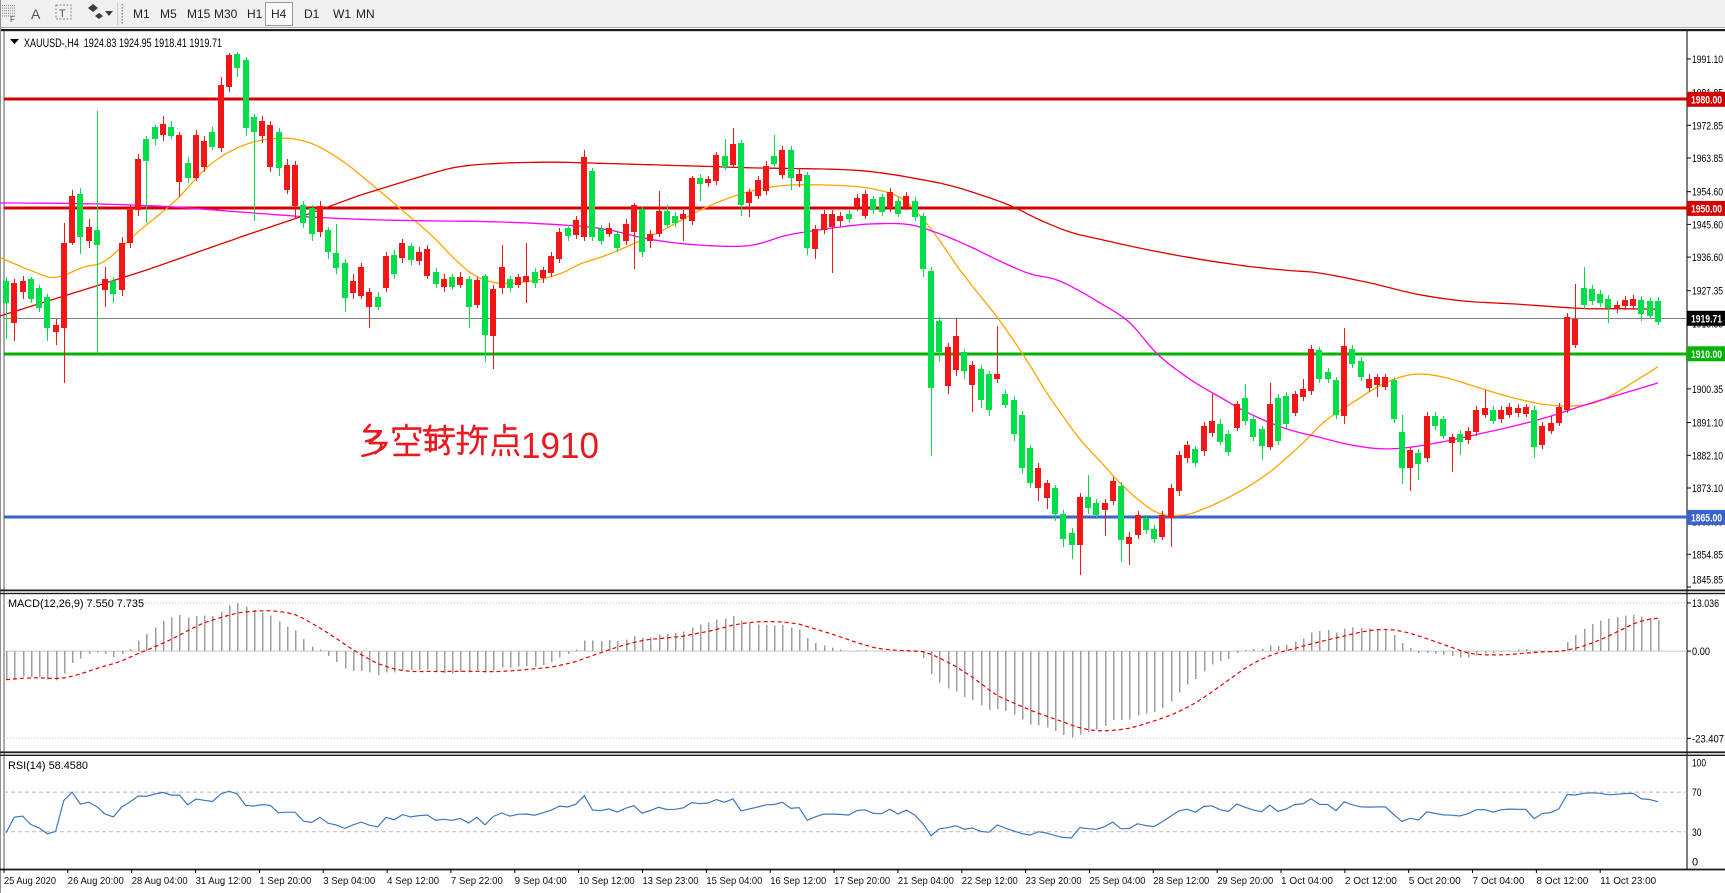 This screenshot has height=893, width=1725. I want to click on svg-text: 1980.00, so click(1706, 100).